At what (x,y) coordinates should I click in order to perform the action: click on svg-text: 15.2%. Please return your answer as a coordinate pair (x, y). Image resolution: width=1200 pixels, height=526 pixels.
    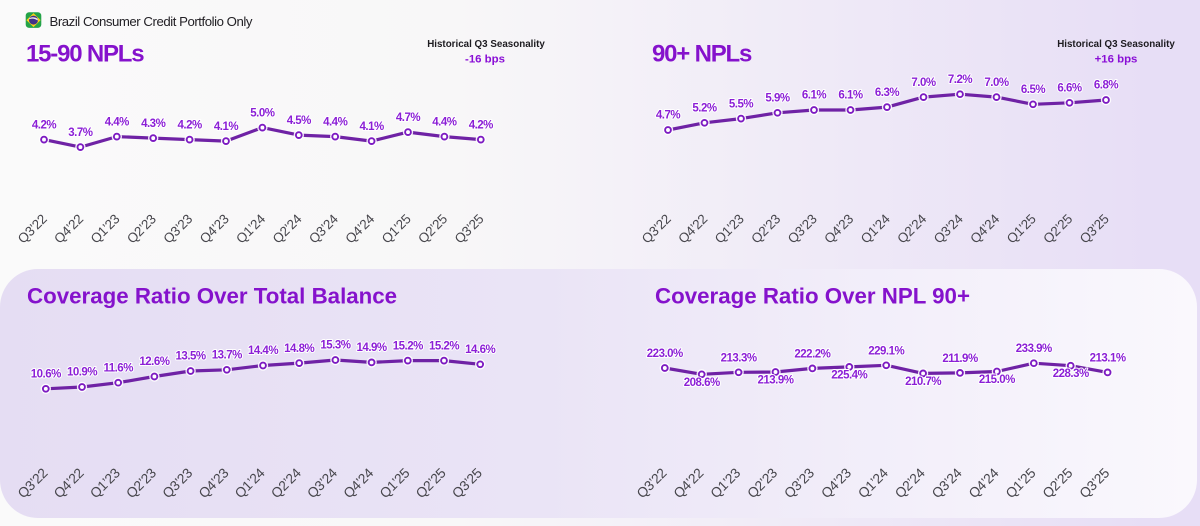
    Looking at the image, I should click on (444, 346).